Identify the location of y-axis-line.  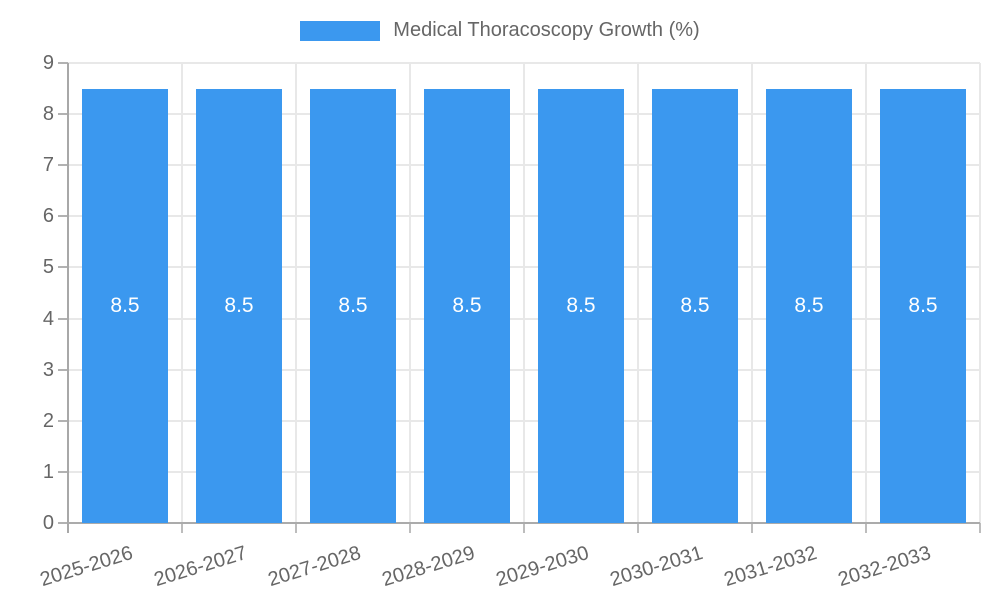
(68, 298).